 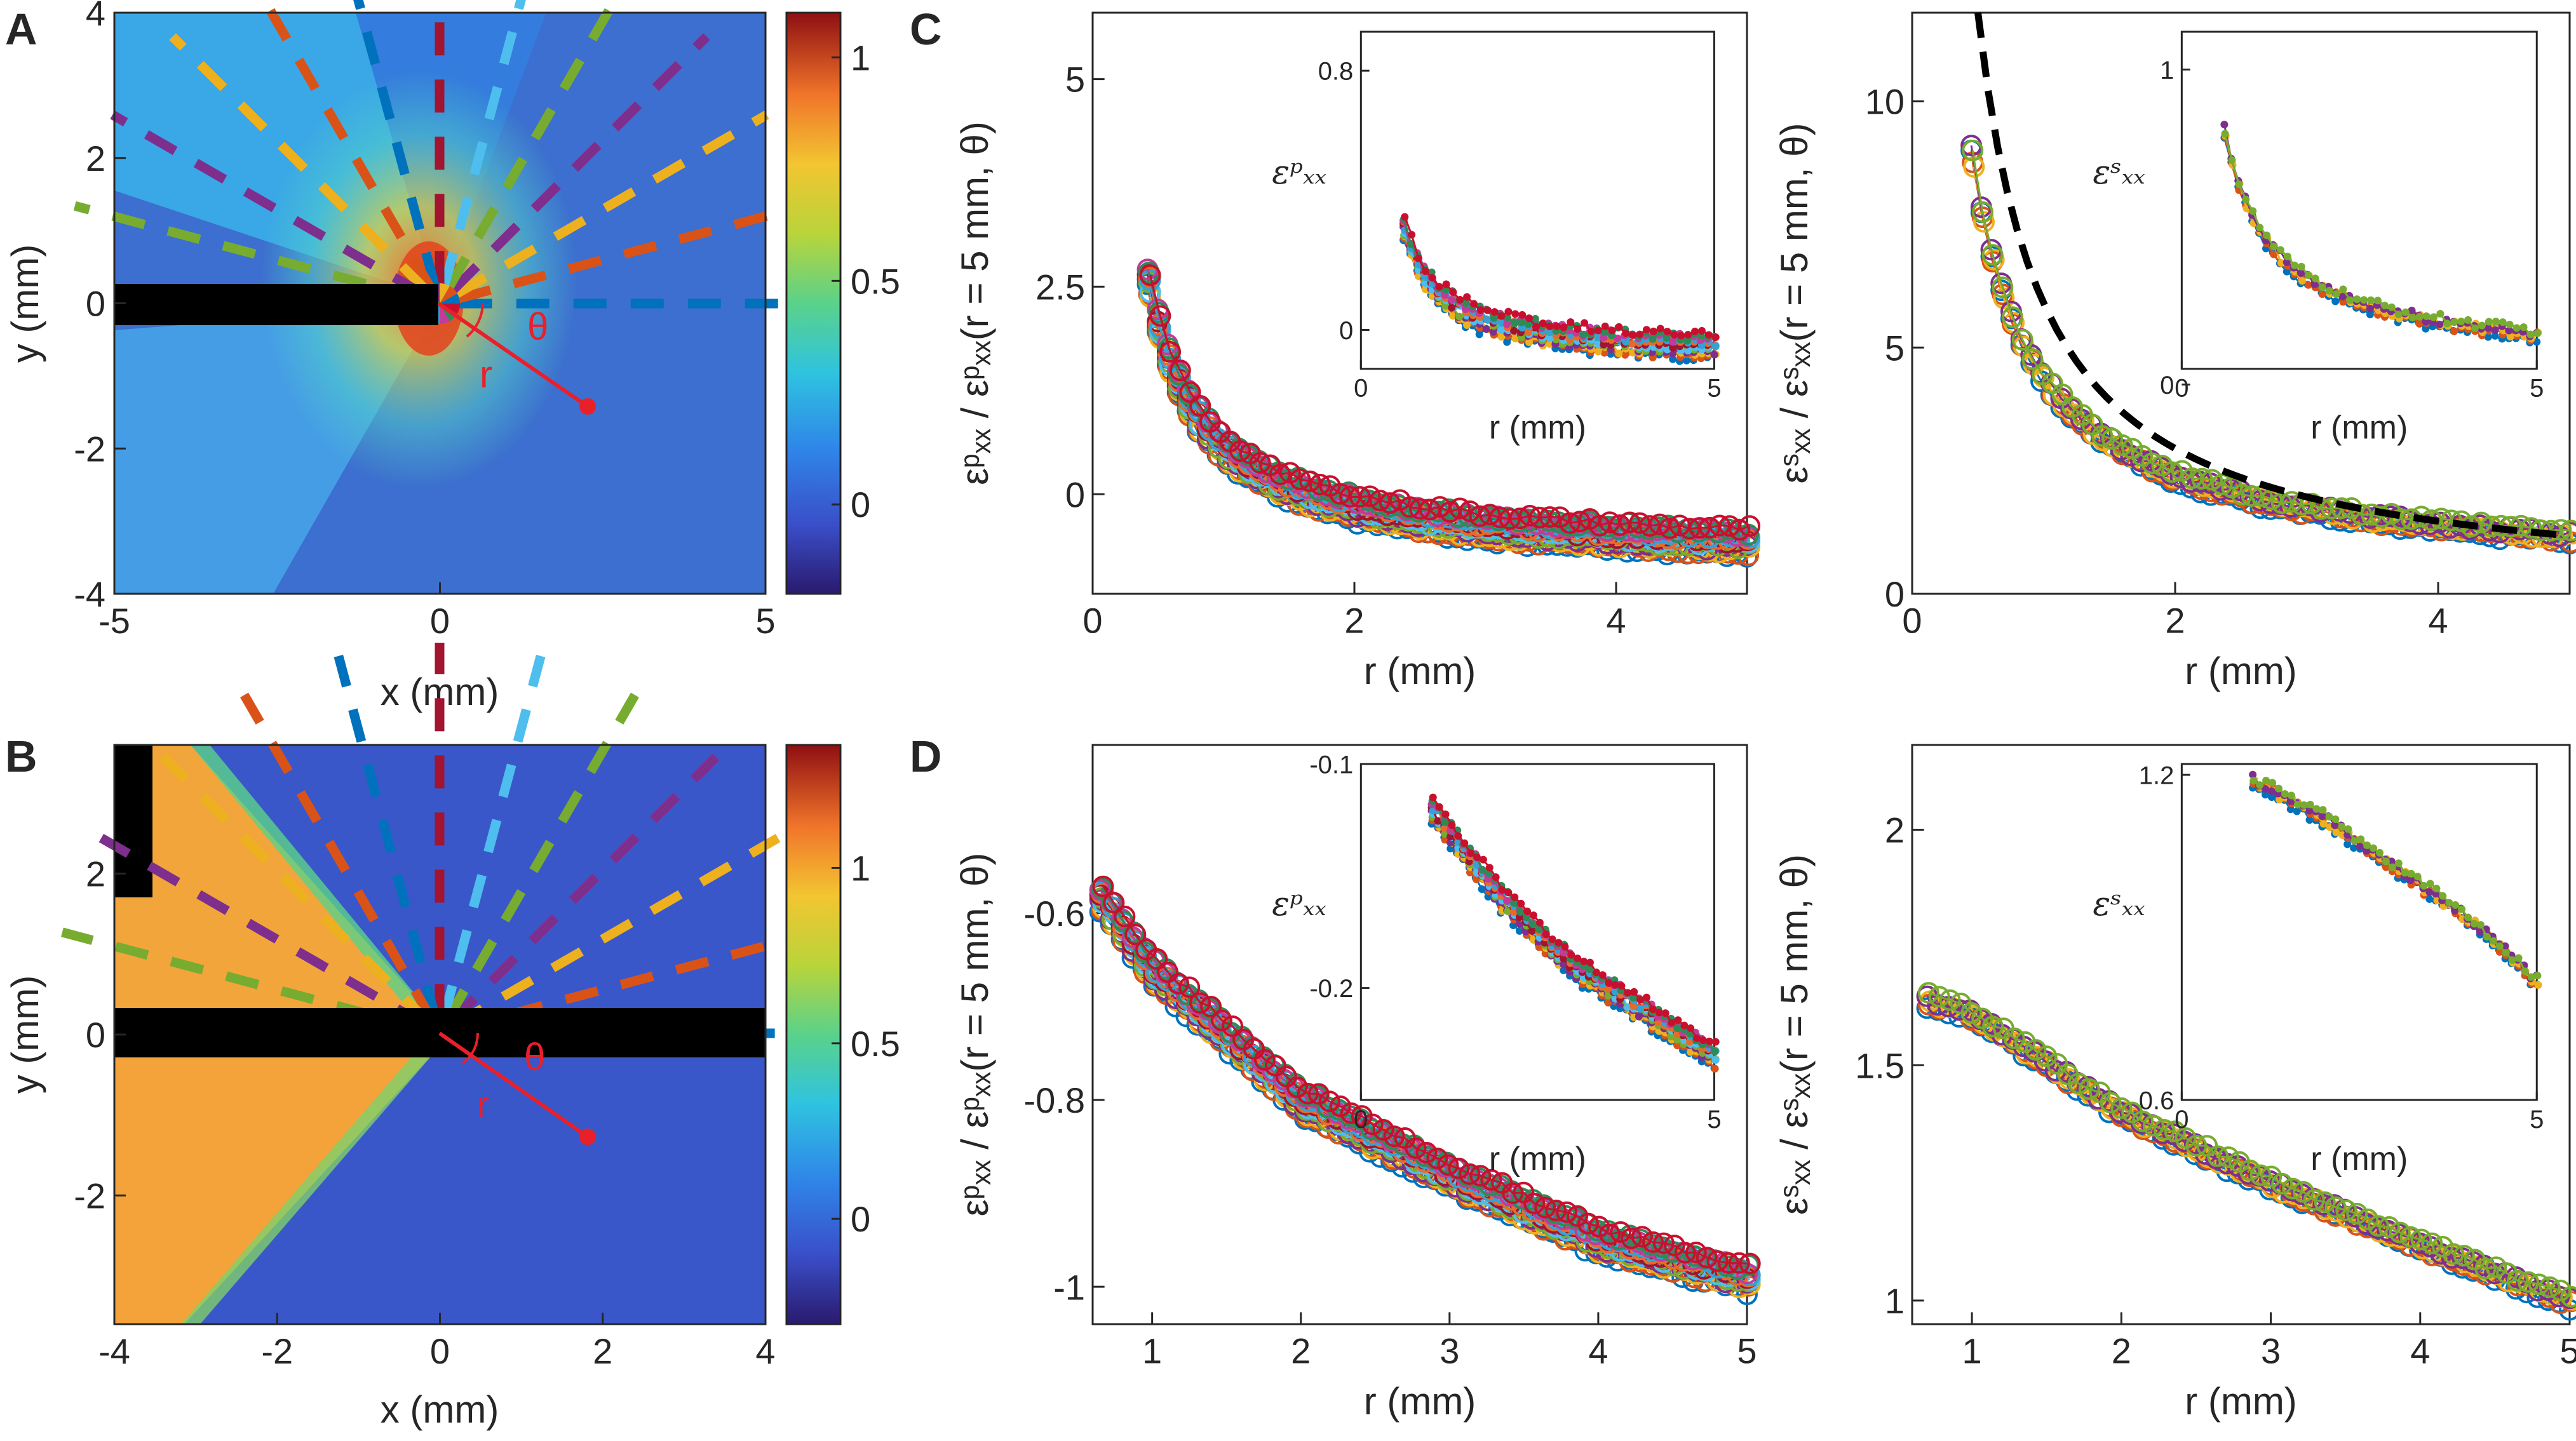 I want to click on axes-b: -4 -2 0 2 4 -2 0 2, so click(x=424, y=1112).